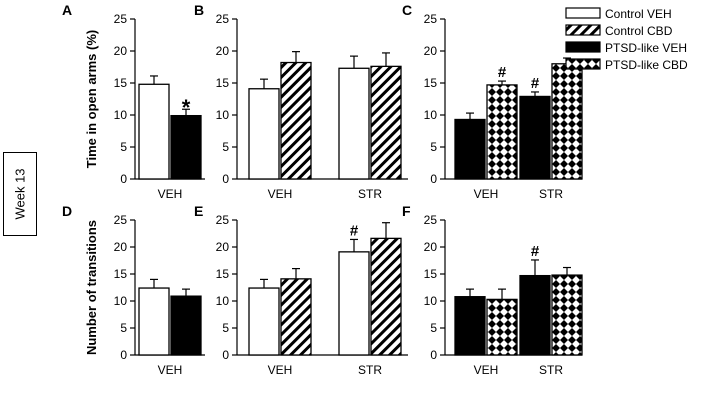  What do you see at coordinates (407, 10) in the screenshot?
I see `panel-letter: C` at bounding box center [407, 10].